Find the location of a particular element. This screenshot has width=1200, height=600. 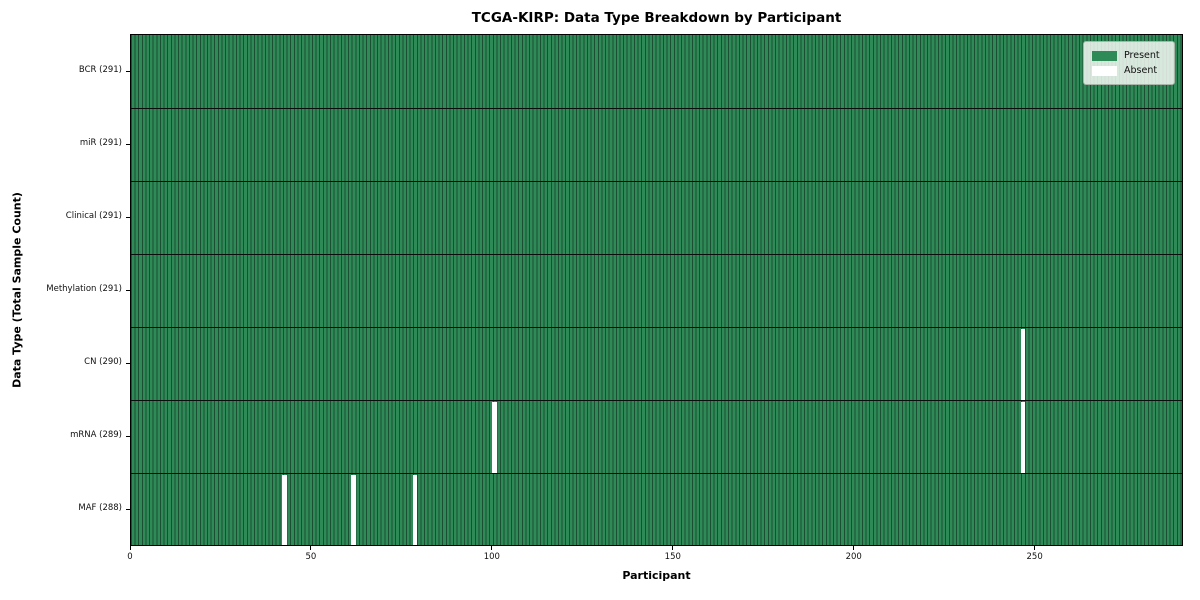

legend-label: Present is located at coordinates (1142, 55).